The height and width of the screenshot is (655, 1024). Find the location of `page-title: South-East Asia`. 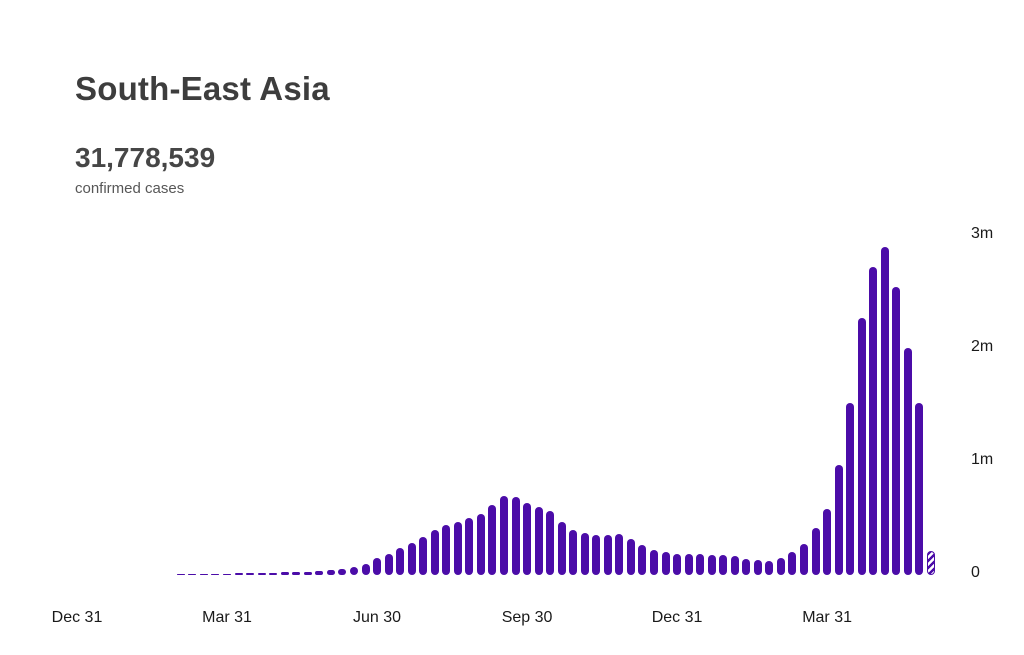

page-title: South-East Asia is located at coordinates (202, 88).